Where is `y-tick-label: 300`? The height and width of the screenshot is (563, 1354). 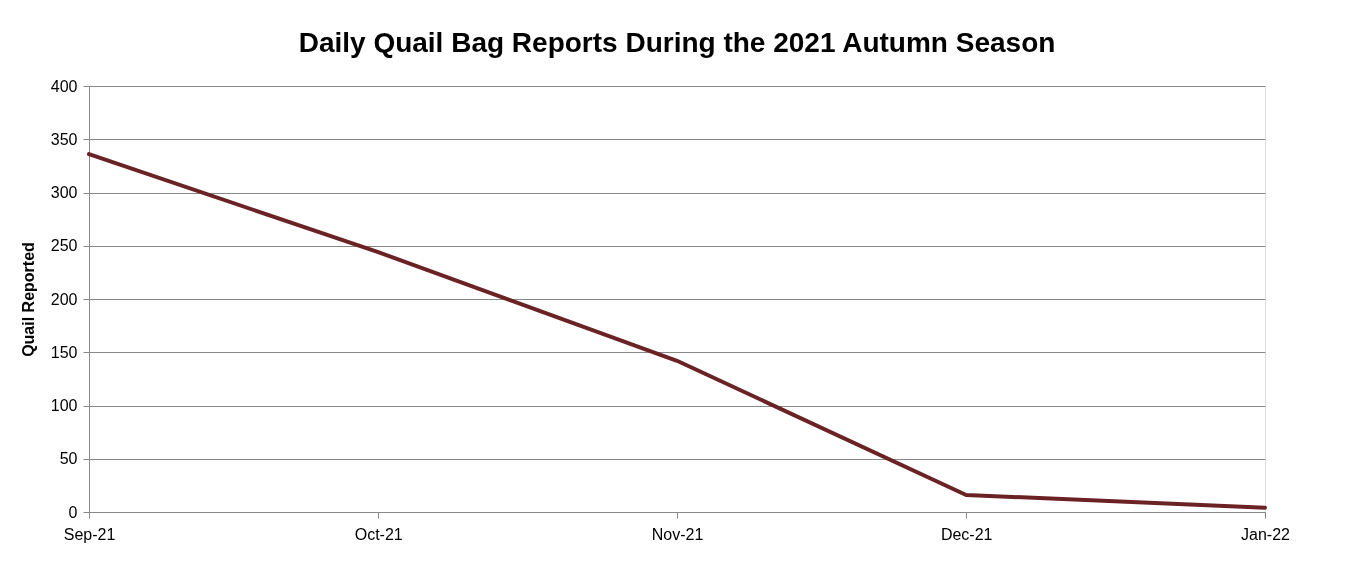 y-tick-label: 300 is located at coordinates (64, 192).